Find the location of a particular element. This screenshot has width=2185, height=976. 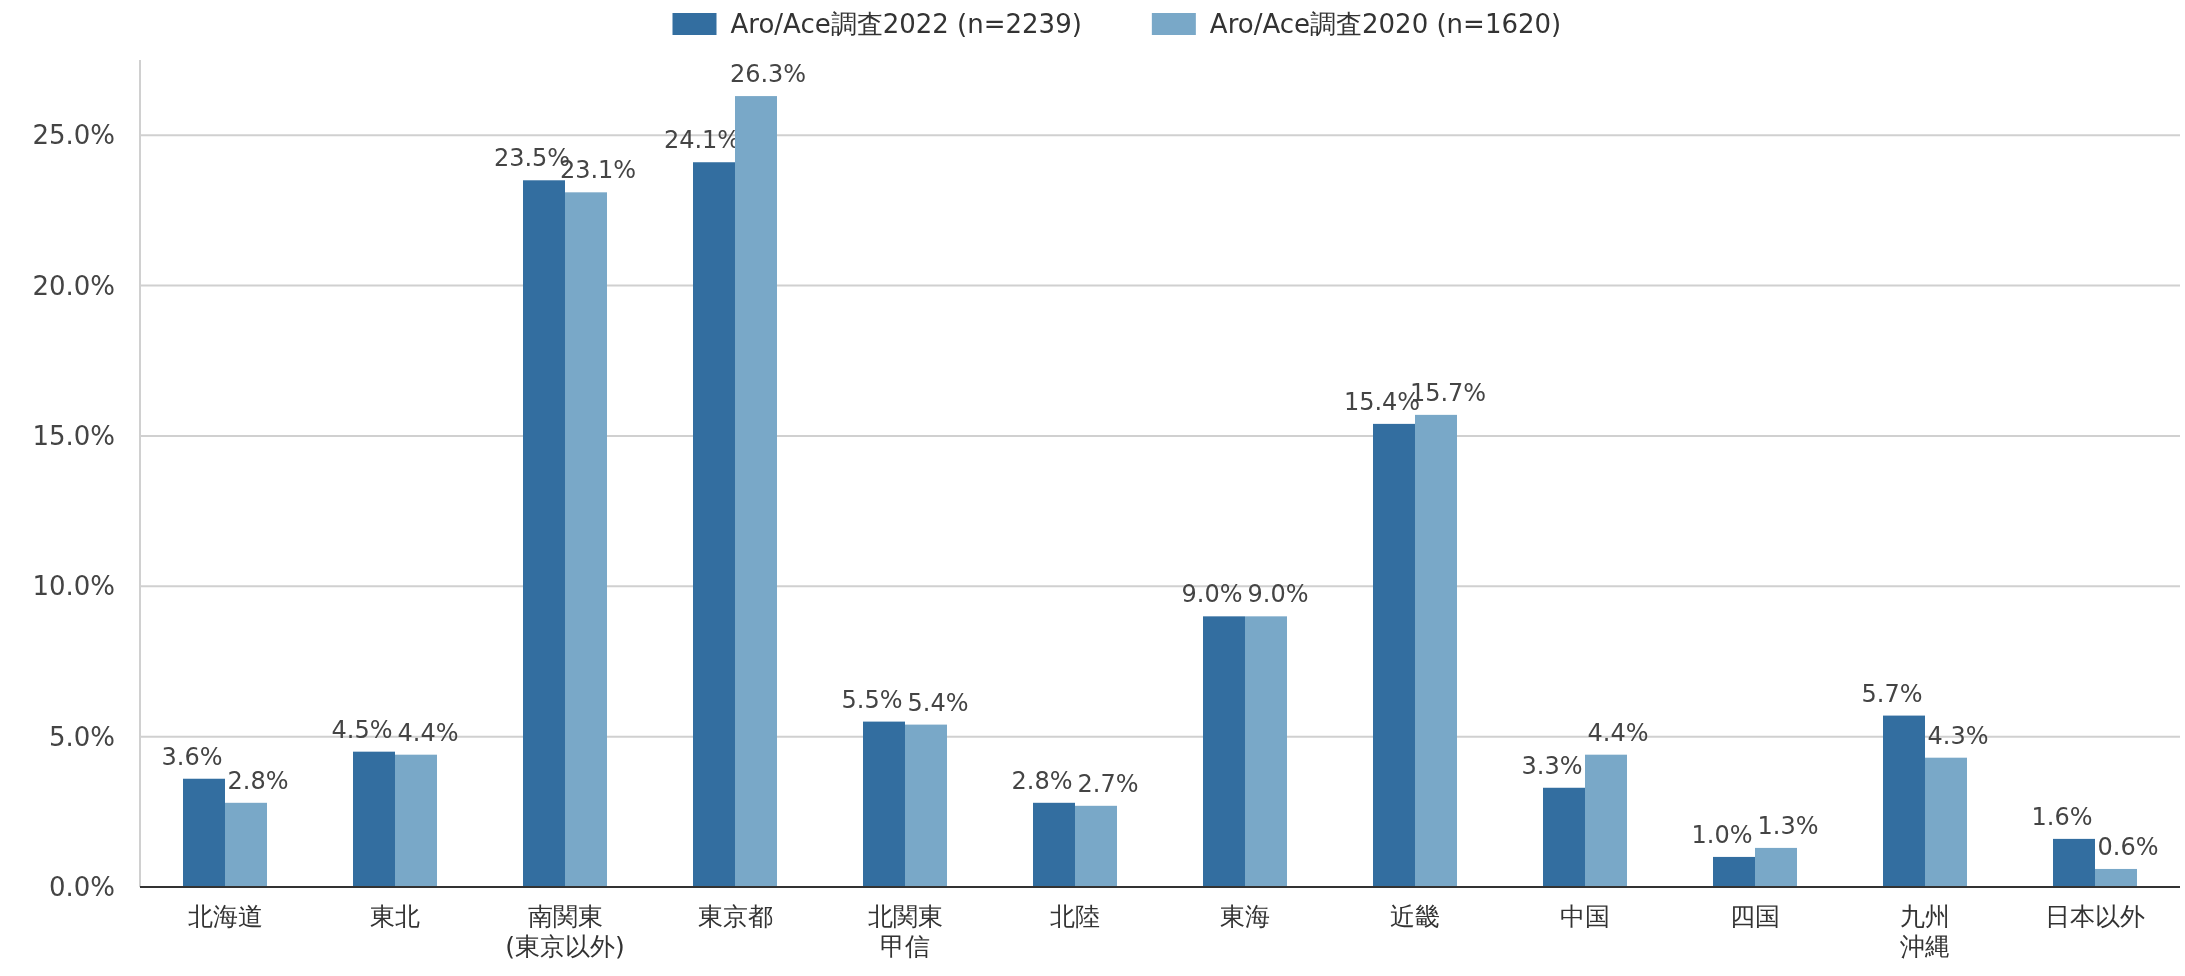

y-tick-label: 20.0% is located at coordinates (73, 285).